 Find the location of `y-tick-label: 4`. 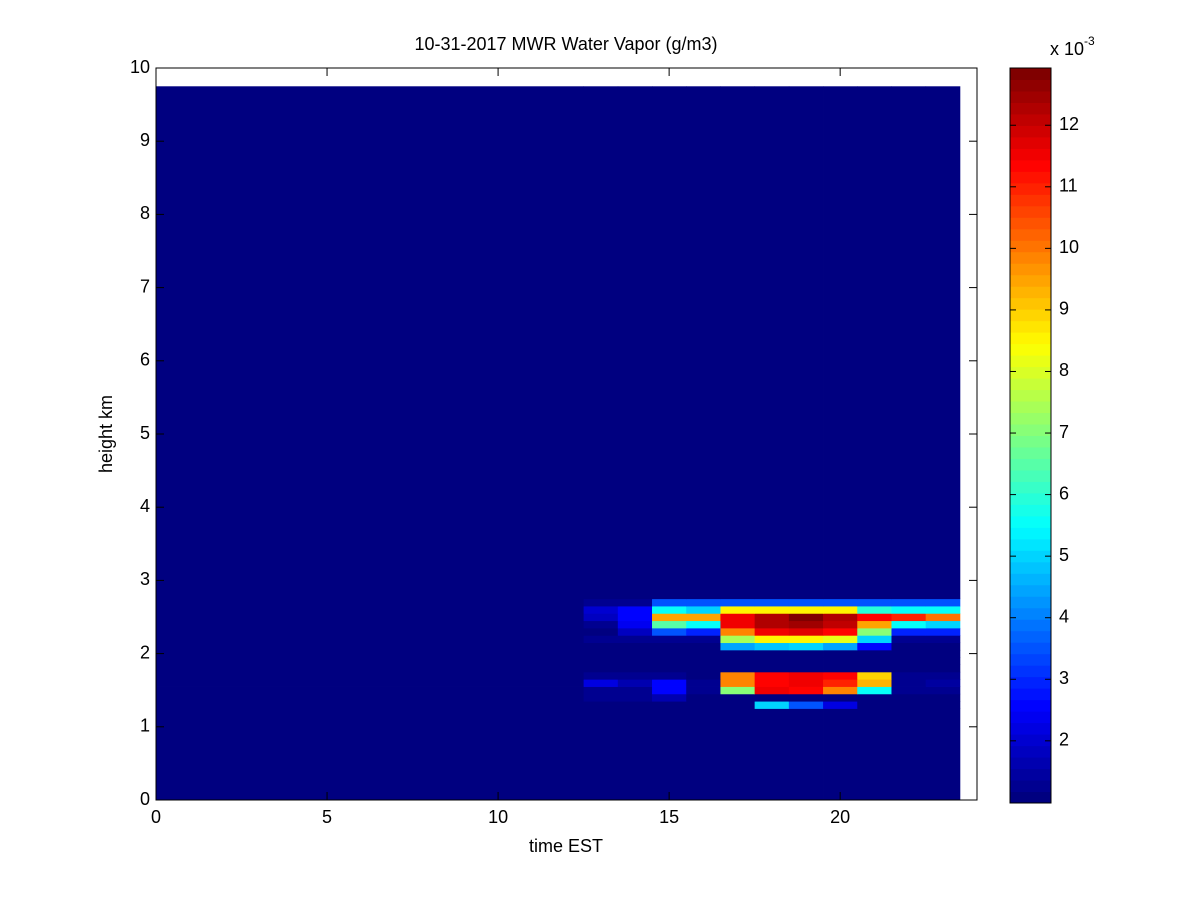

y-tick-label: 4 is located at coordinates (145, 506).